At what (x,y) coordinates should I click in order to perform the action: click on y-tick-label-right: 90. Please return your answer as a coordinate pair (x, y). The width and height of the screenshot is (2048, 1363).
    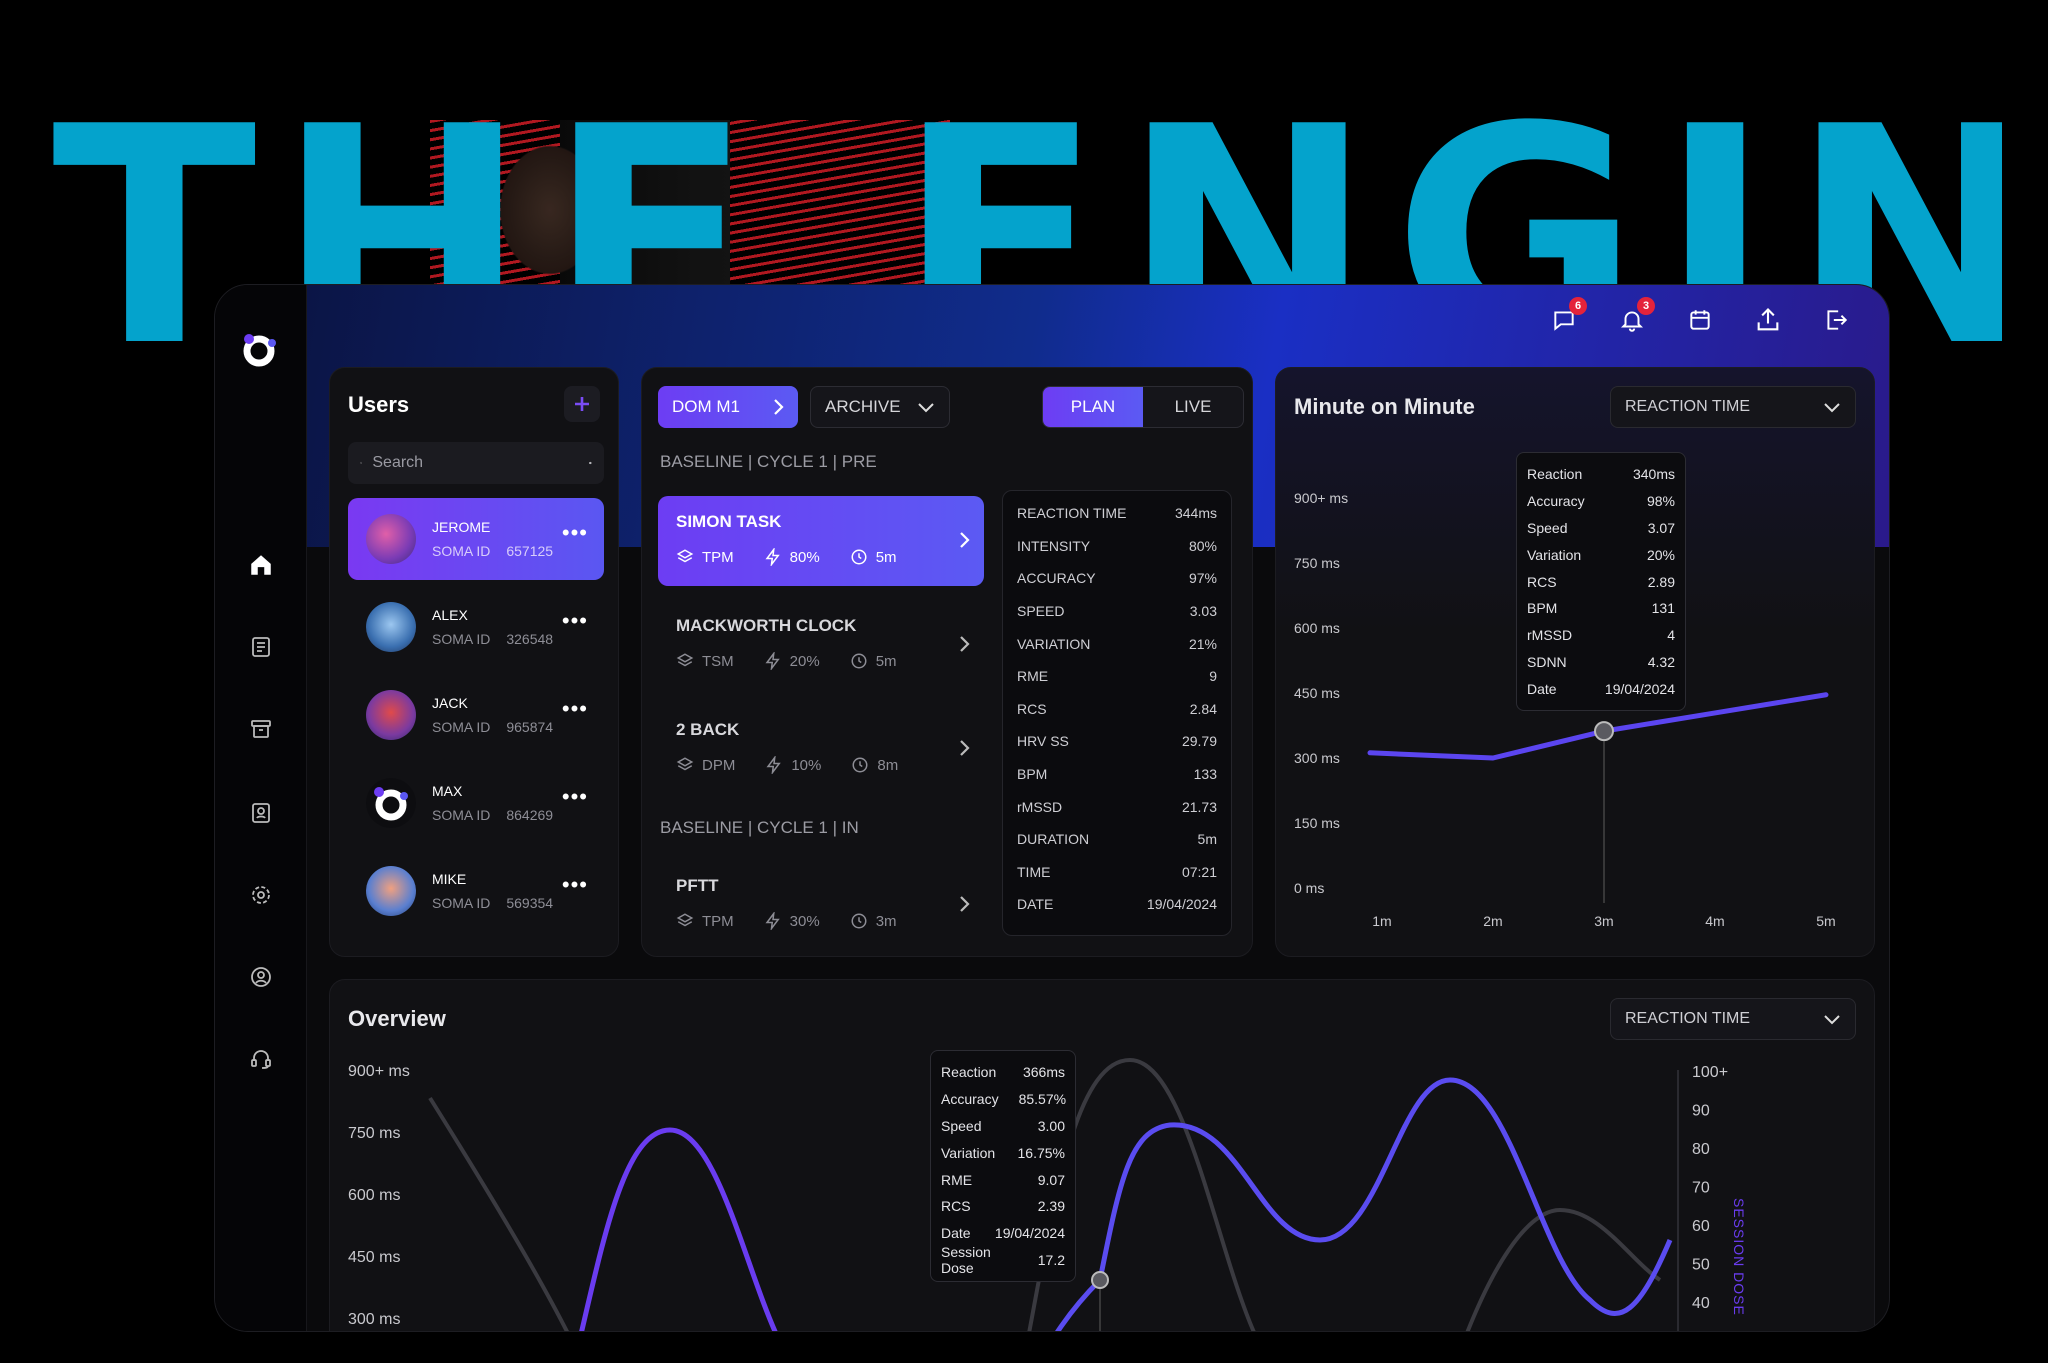
    Looking at the image, I should click on (1701, 1111).